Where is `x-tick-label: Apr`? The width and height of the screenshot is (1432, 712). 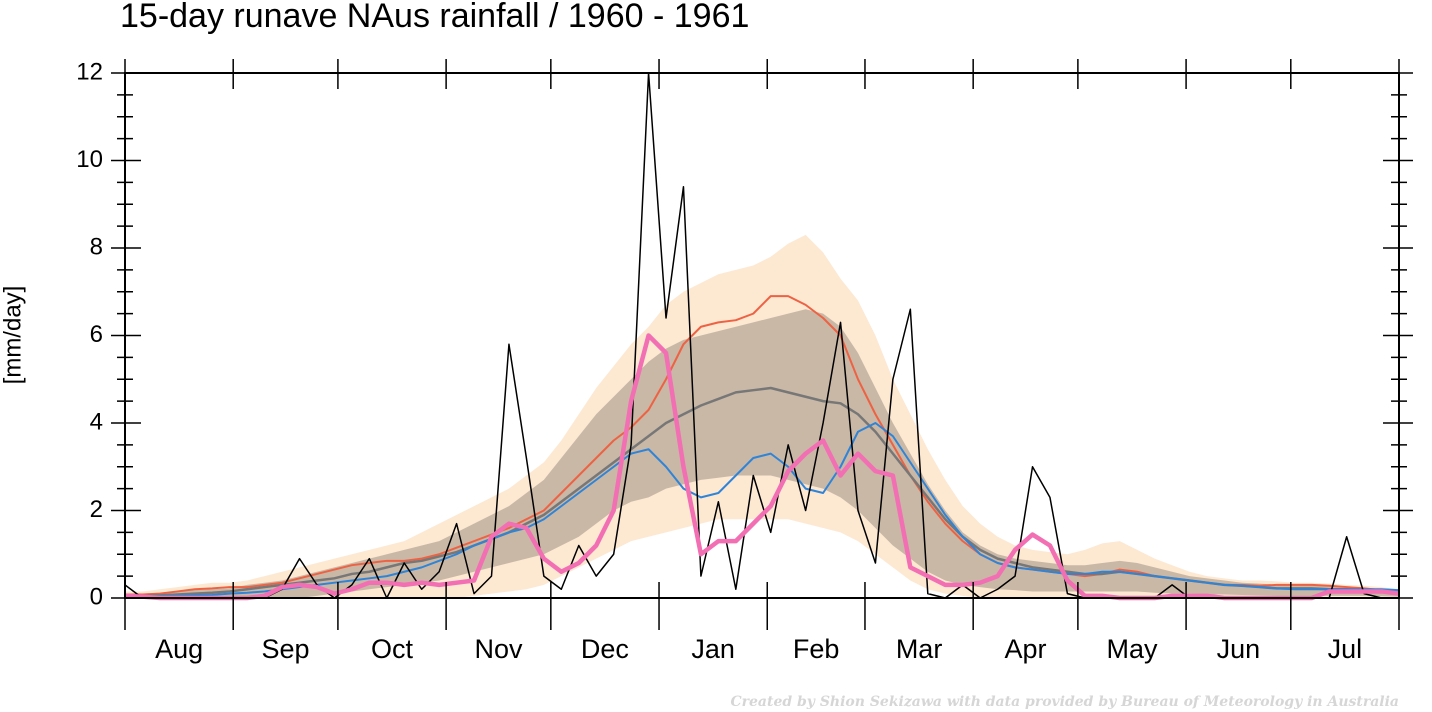
x-tick-label: Apr is located at coordinates (1026, 649).